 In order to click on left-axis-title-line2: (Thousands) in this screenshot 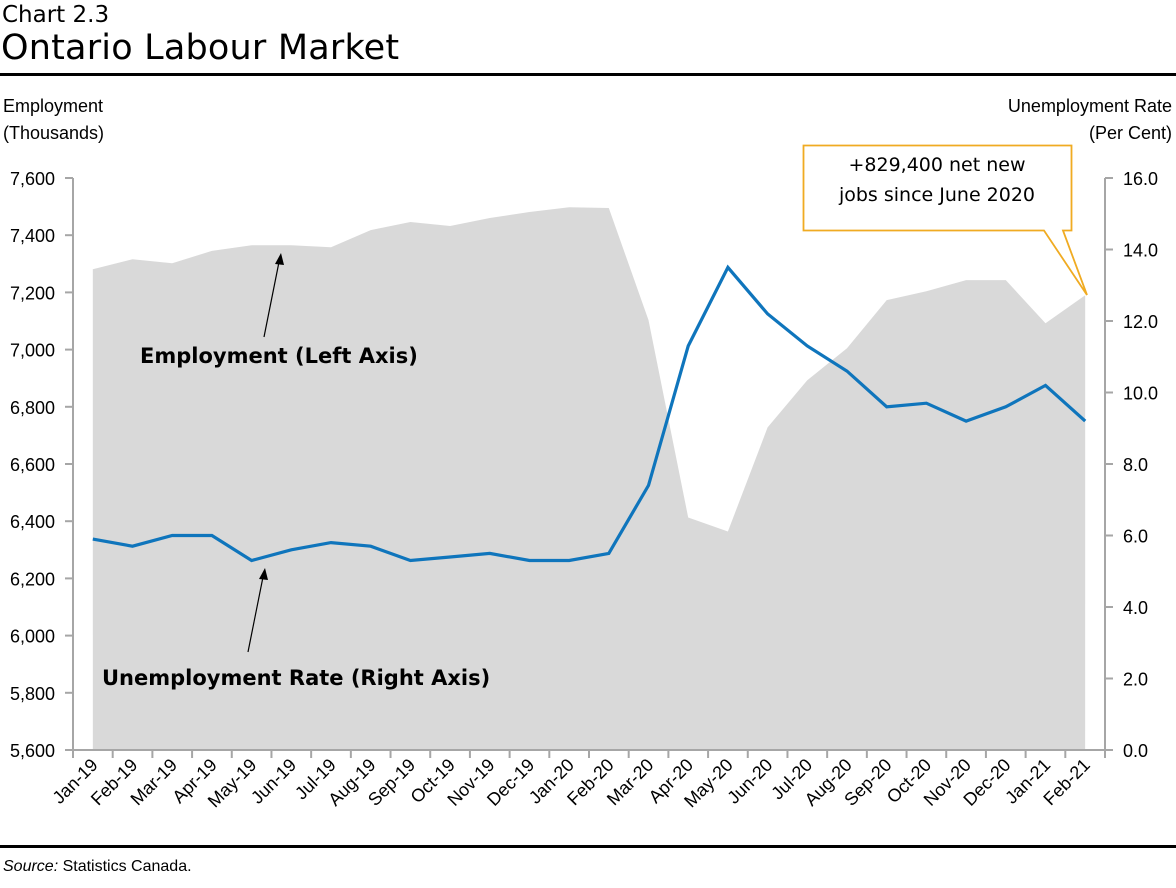, I will do `click(54, 133)`.